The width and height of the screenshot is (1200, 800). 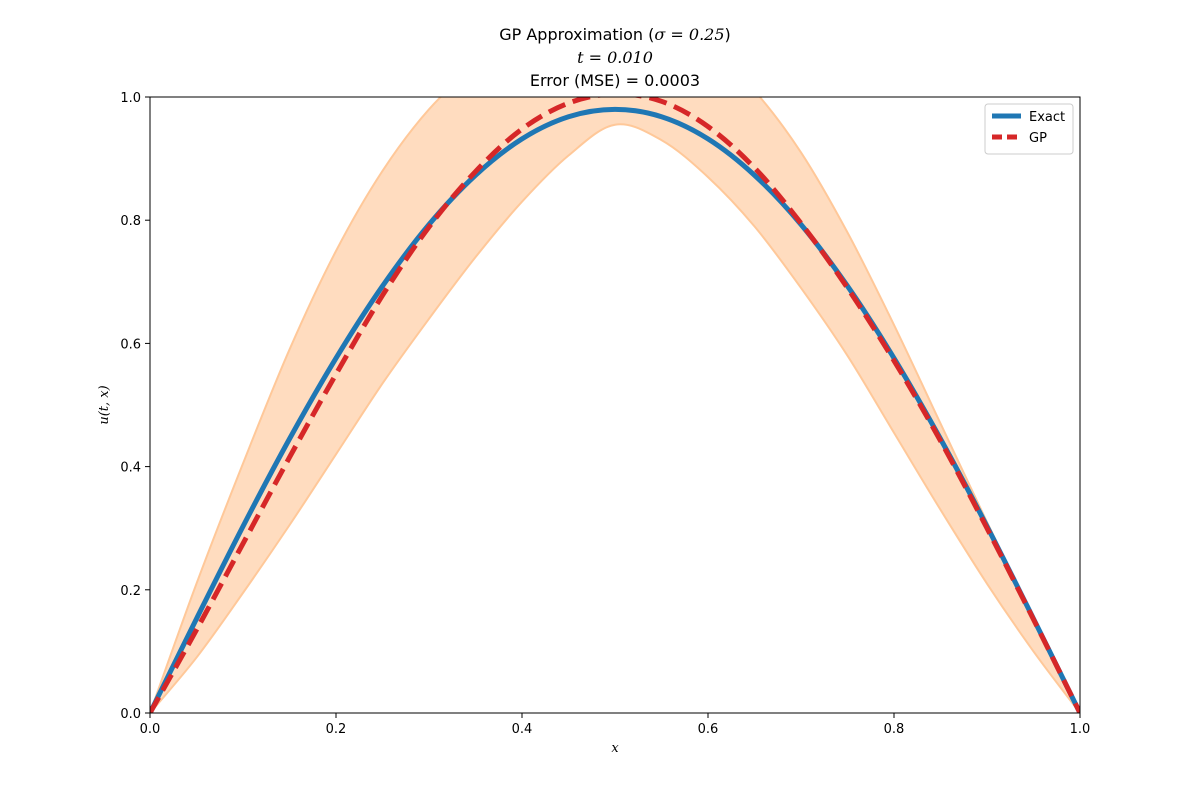 What do you see at coordinates (336, 729) in the screenshot?
I see `x-tick-label: 0.2` at bounding box center [336, 729].